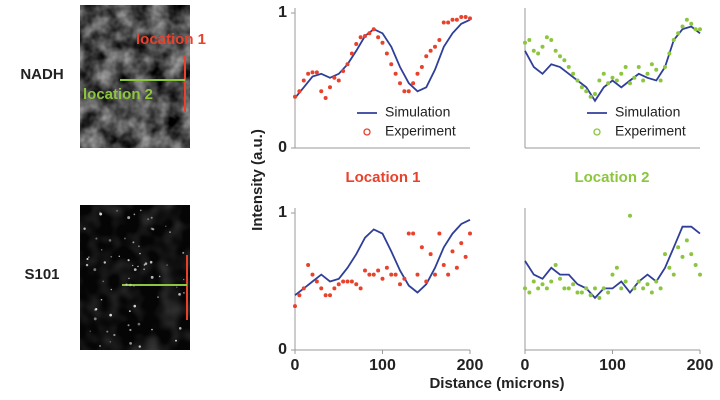  Describe the element at coordinates (367, 132) in the screenshot. I see `legend-swatch` at that location.